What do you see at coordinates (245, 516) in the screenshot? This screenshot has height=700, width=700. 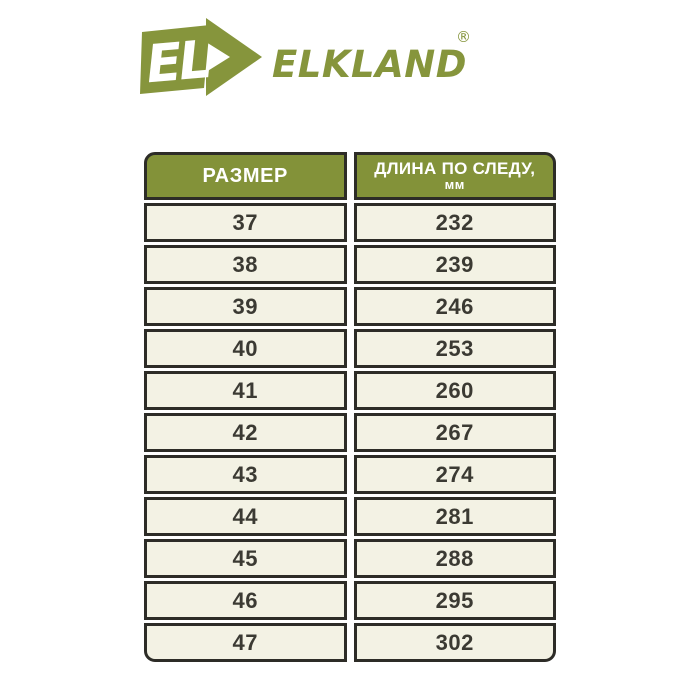 I see `size-cell: 44` at bounding box center [245, 516].